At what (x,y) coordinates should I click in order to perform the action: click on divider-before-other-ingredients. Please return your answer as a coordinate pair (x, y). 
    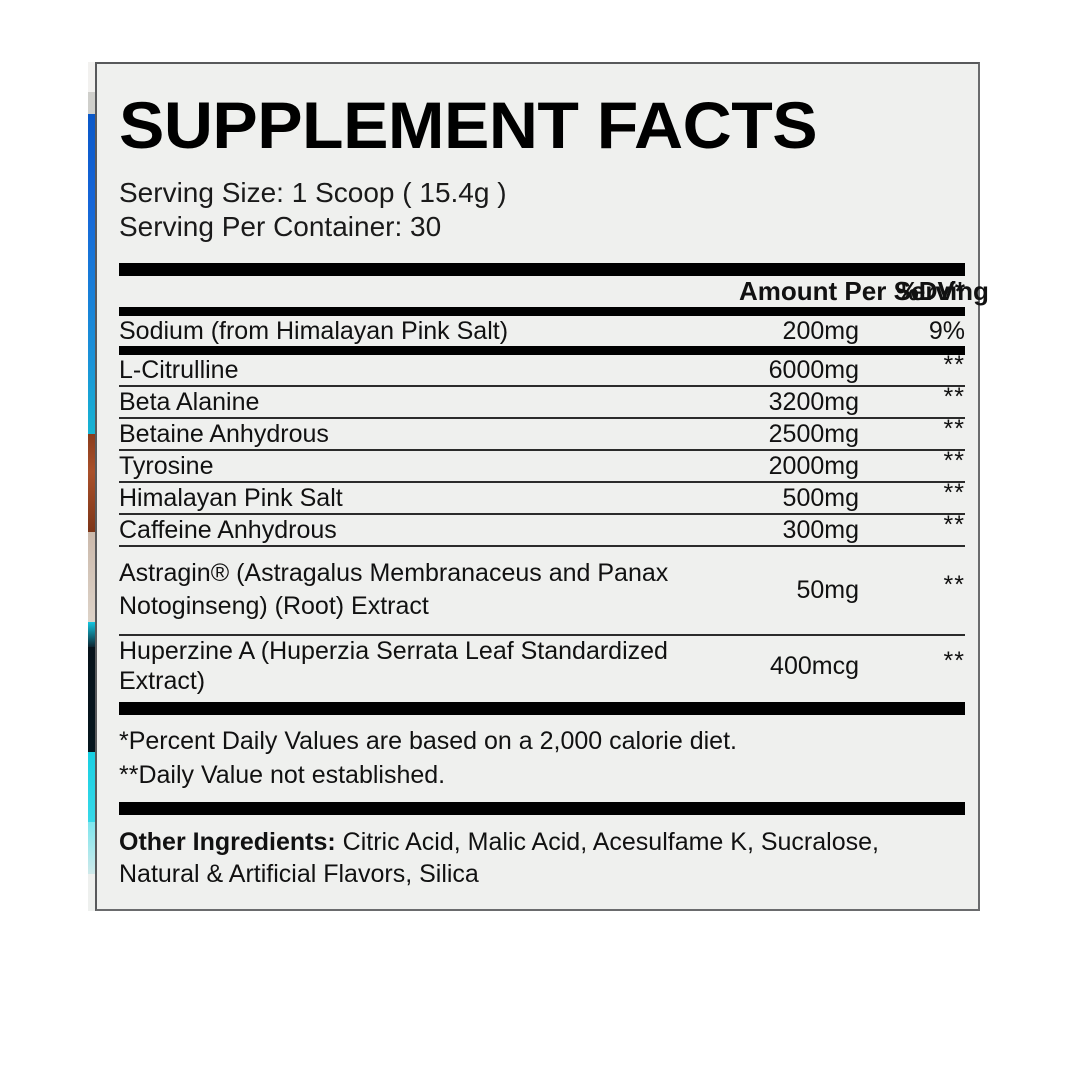
    Looking at the image, I should click on (542, 808).